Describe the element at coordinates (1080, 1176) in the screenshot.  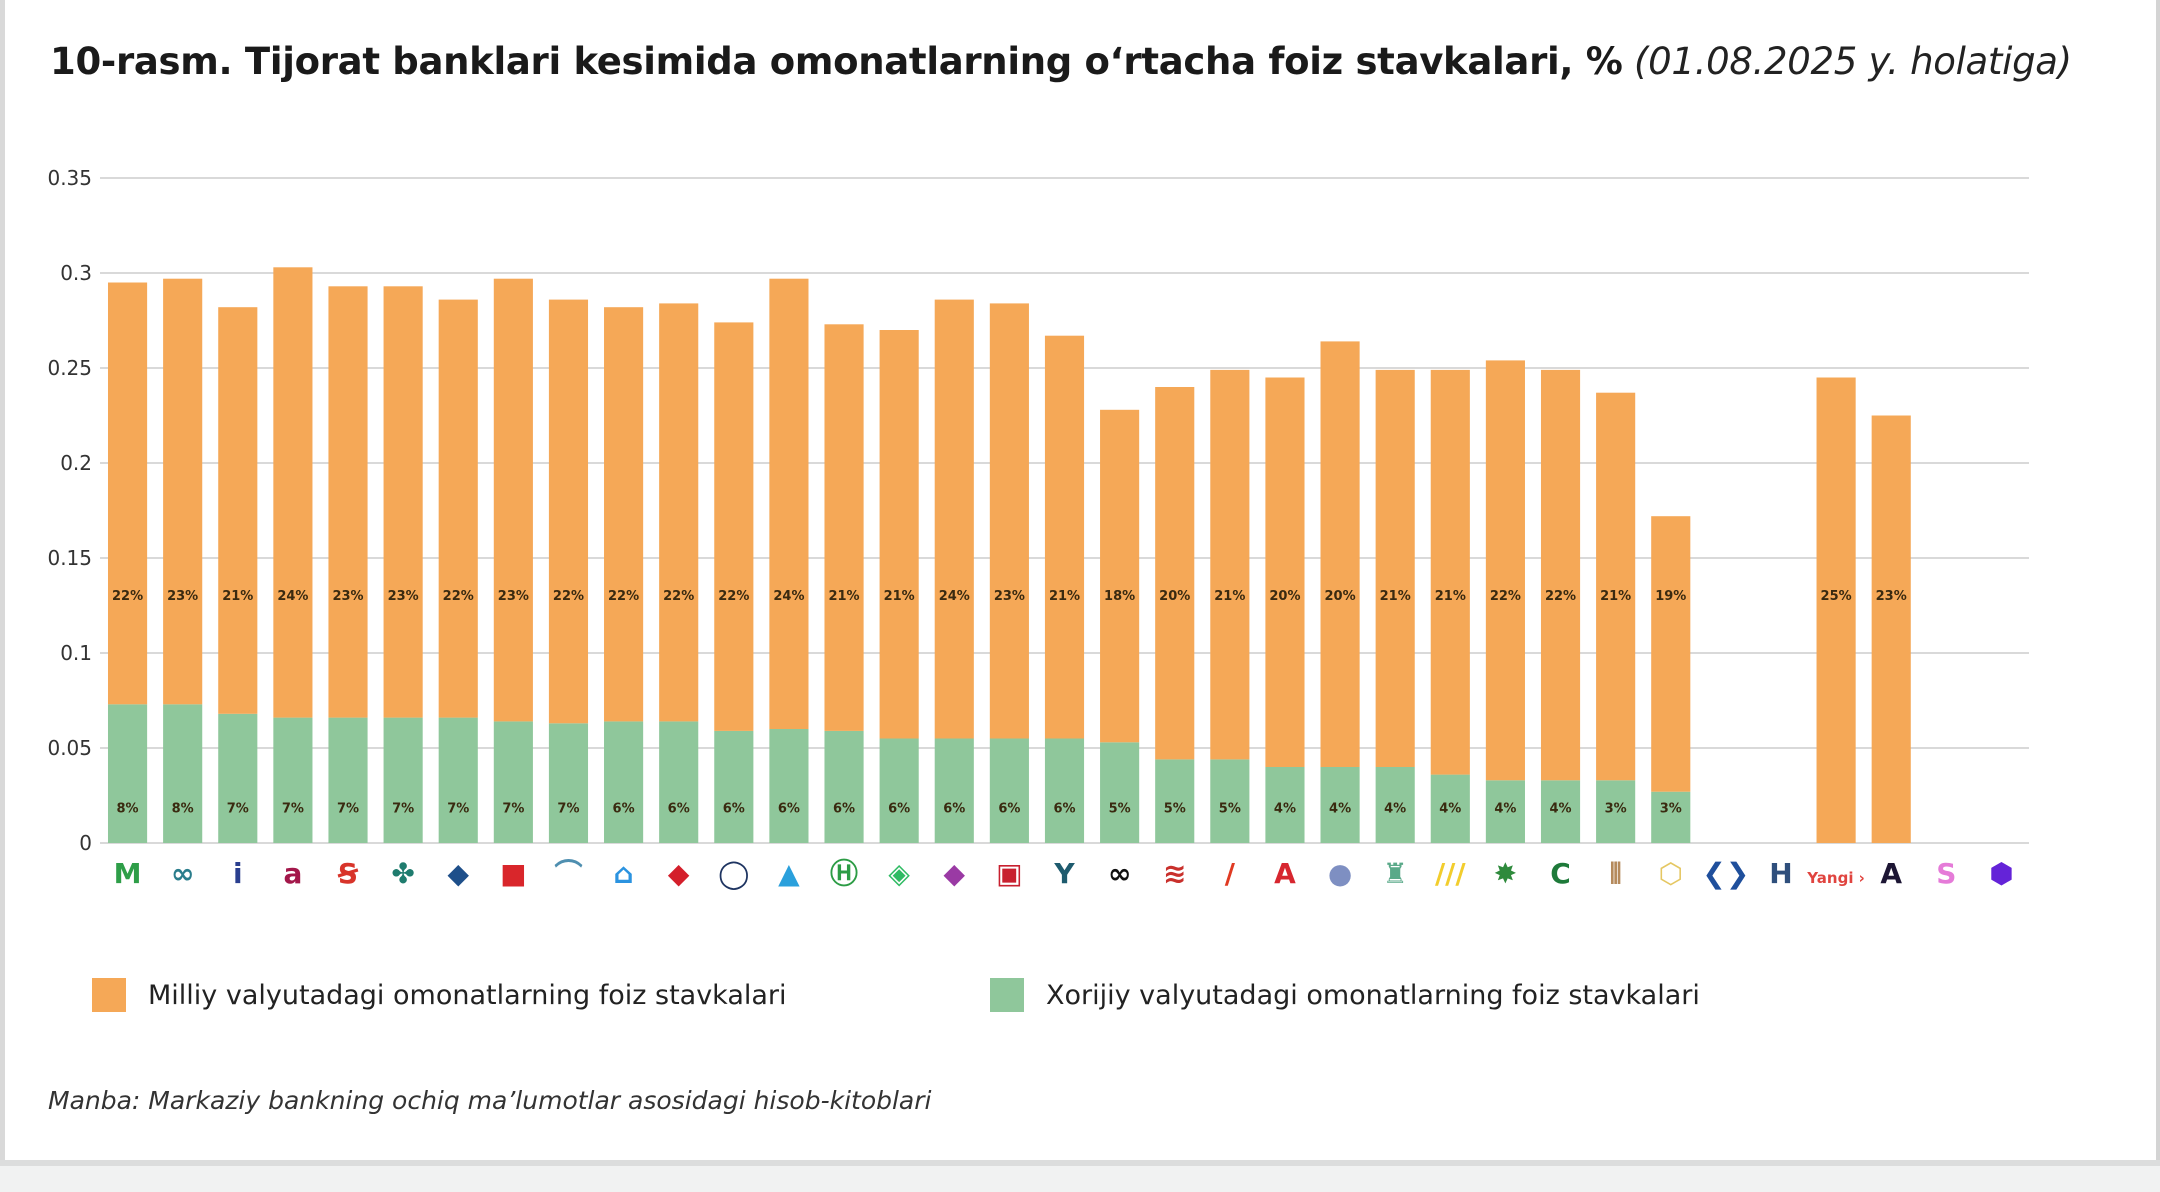
I see `page-bottom-band` at that location.